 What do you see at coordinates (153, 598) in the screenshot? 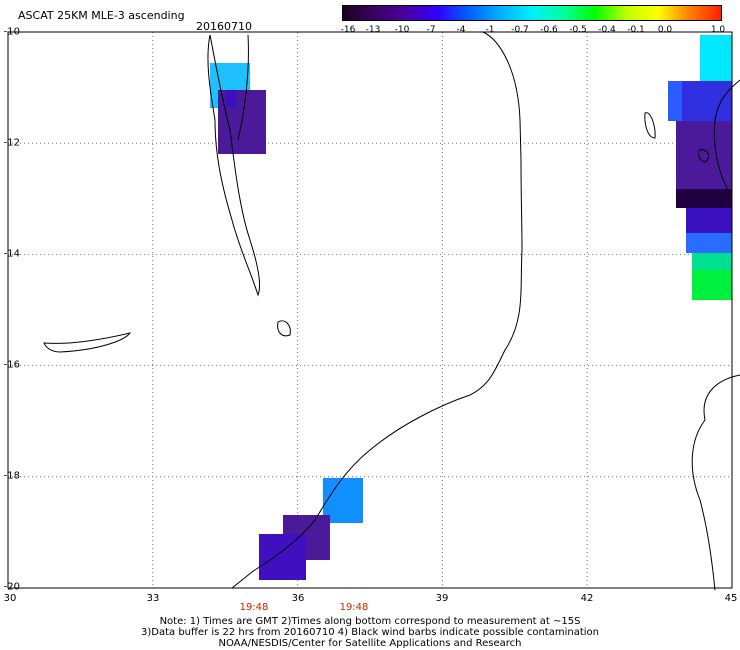
I see `lon-label: 33` at bounding box center [153, 598].